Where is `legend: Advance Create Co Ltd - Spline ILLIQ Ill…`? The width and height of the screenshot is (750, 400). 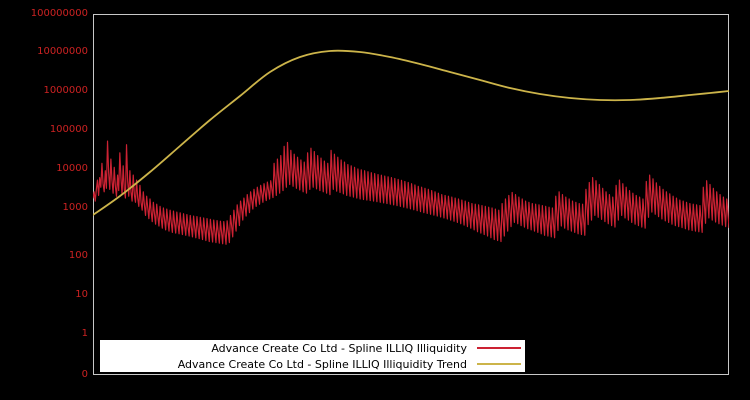 legend: Advance Create Co Ltd - Spline ILLIQ Ill… is located at coordinates (312, 356).